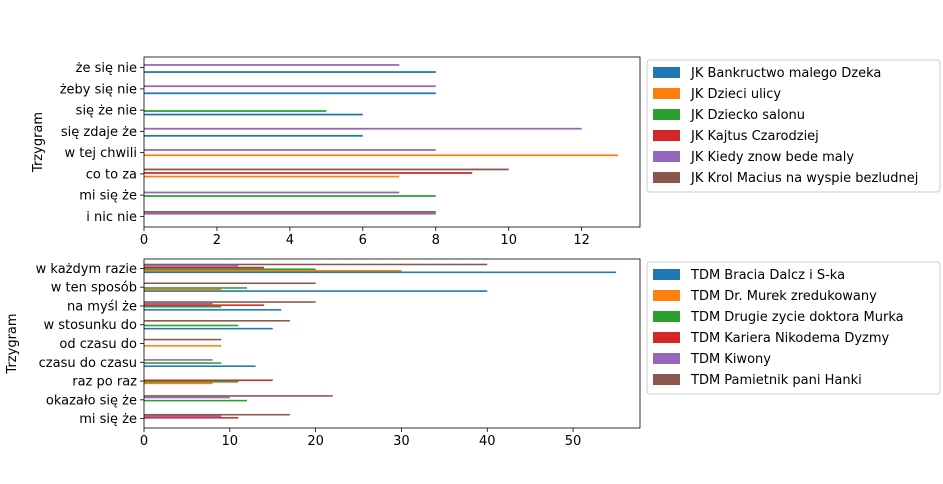 This screenshot has width=943, height=484. Describe the element at coordinates (363, 240) in the screenshot. I see `x-tick-label: 6` at that location.